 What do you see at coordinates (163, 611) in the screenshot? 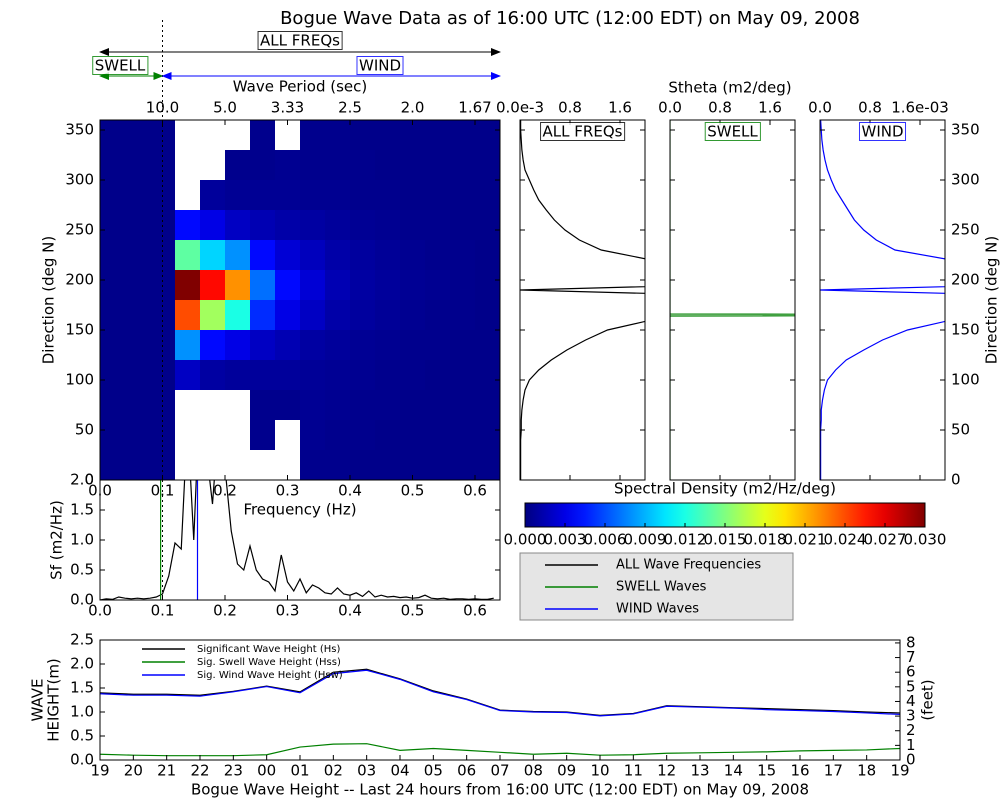
I see `x-tick-label: 0.1` at bounding box center [163, 611].